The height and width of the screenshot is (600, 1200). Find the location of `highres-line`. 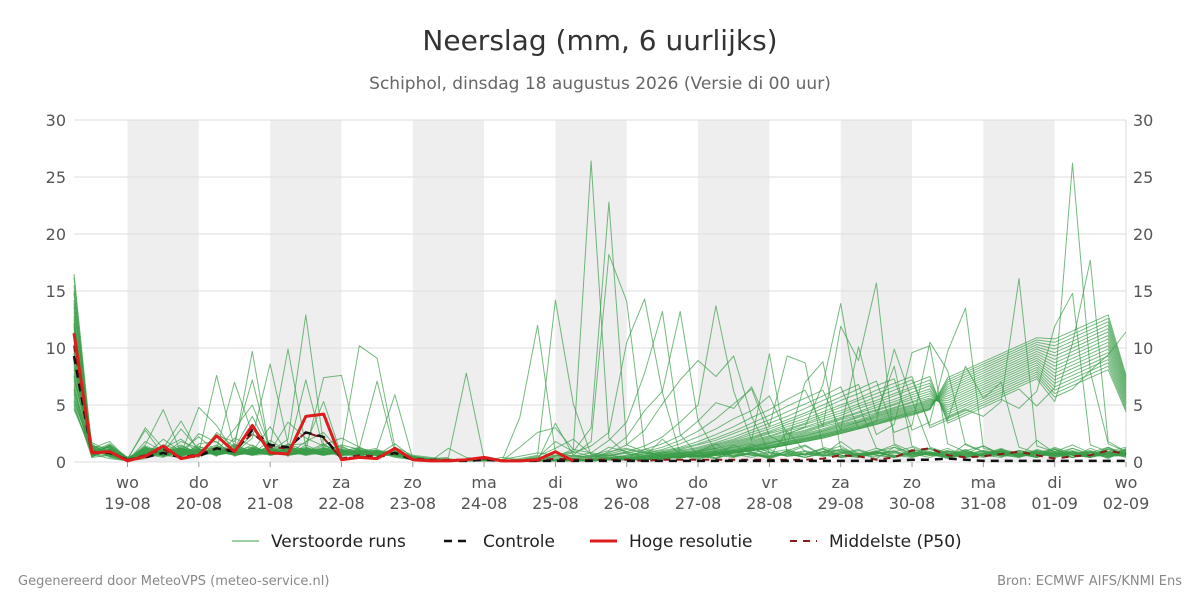

highres-line is located at coordinates (323, 397).